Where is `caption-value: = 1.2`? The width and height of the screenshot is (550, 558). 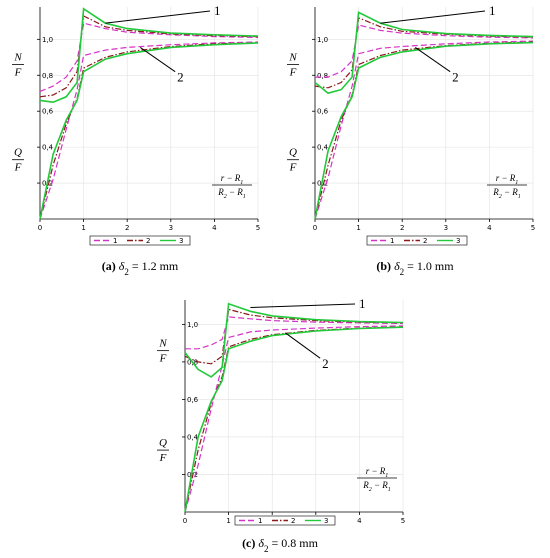 caption-value: = 1.2 is located at coordinates (144, 266).